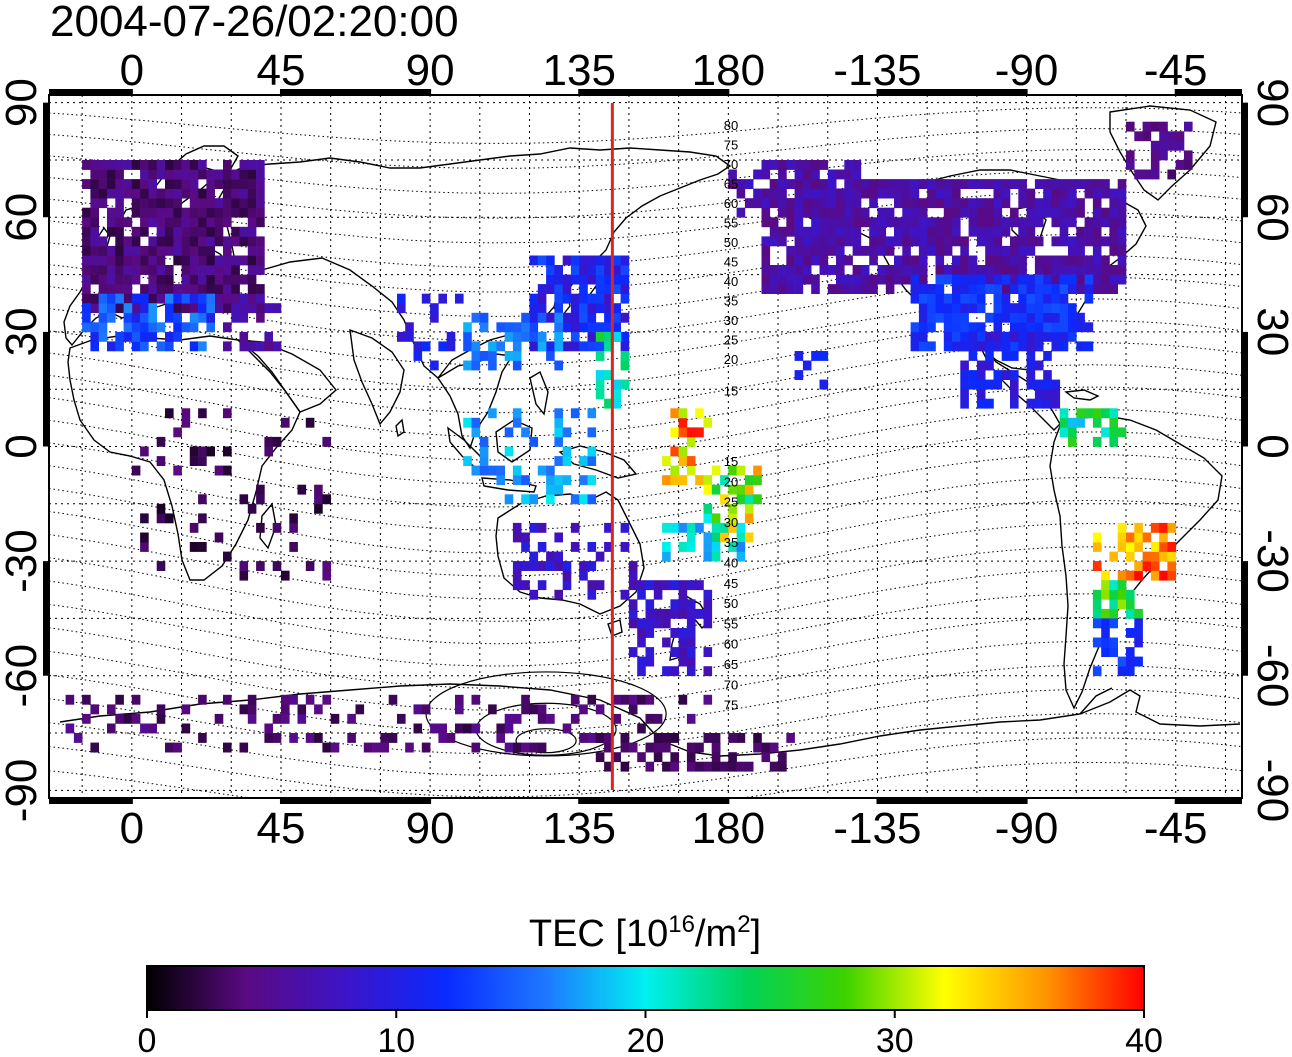 Image resolution: width=1292 pixels, height=1057 pixels. Describe the element at coordinates (23, 676) in the screenshot. I see `left-lat-label: -60` at that location.